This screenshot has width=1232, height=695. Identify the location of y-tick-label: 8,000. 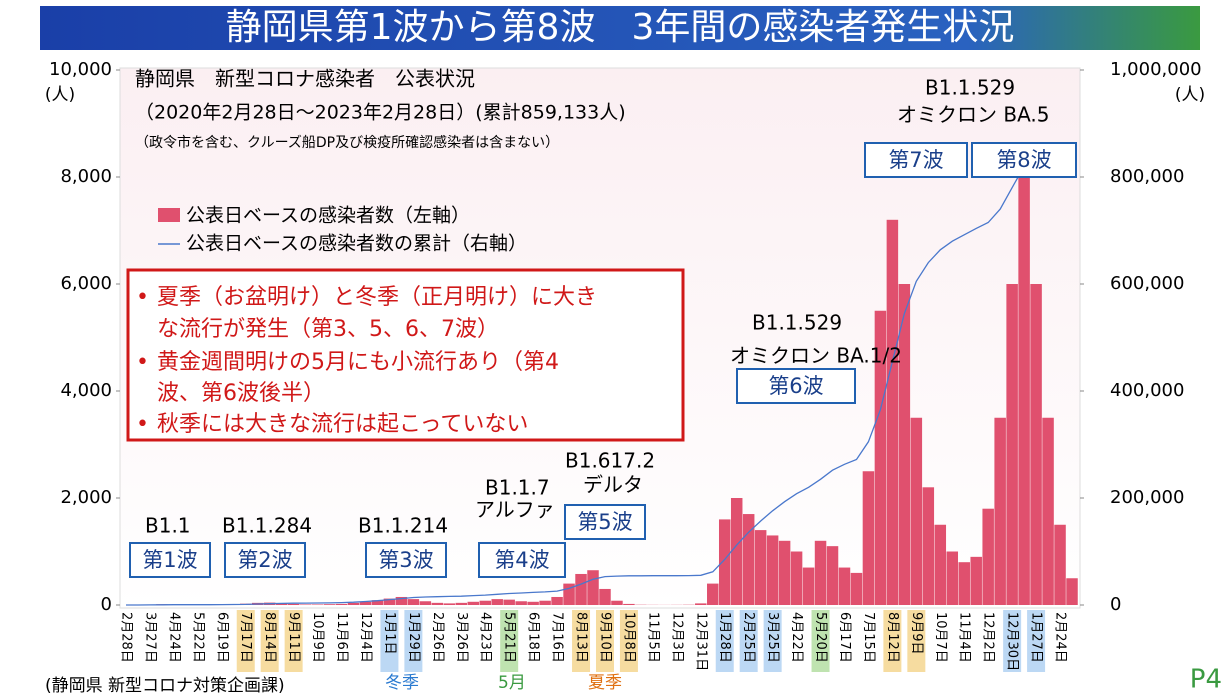
(86, 176).